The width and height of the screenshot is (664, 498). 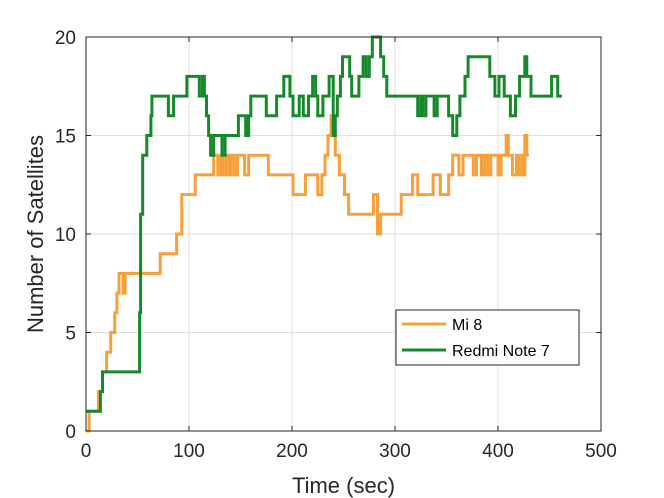 I want to click on y-tick-label: 10, so click(x=65, y=235).